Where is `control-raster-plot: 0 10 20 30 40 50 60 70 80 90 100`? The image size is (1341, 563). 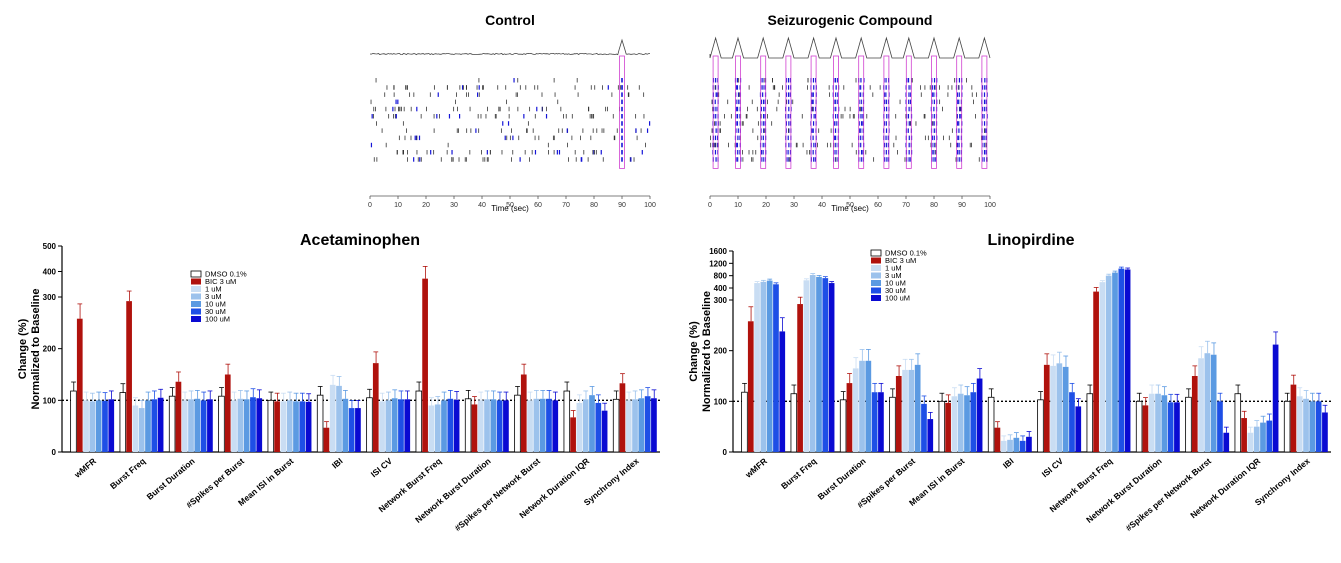 control-raster-plot: 0 10 20 30 40 50 60 70 80 90 100 is located at coordinates (512, 123).